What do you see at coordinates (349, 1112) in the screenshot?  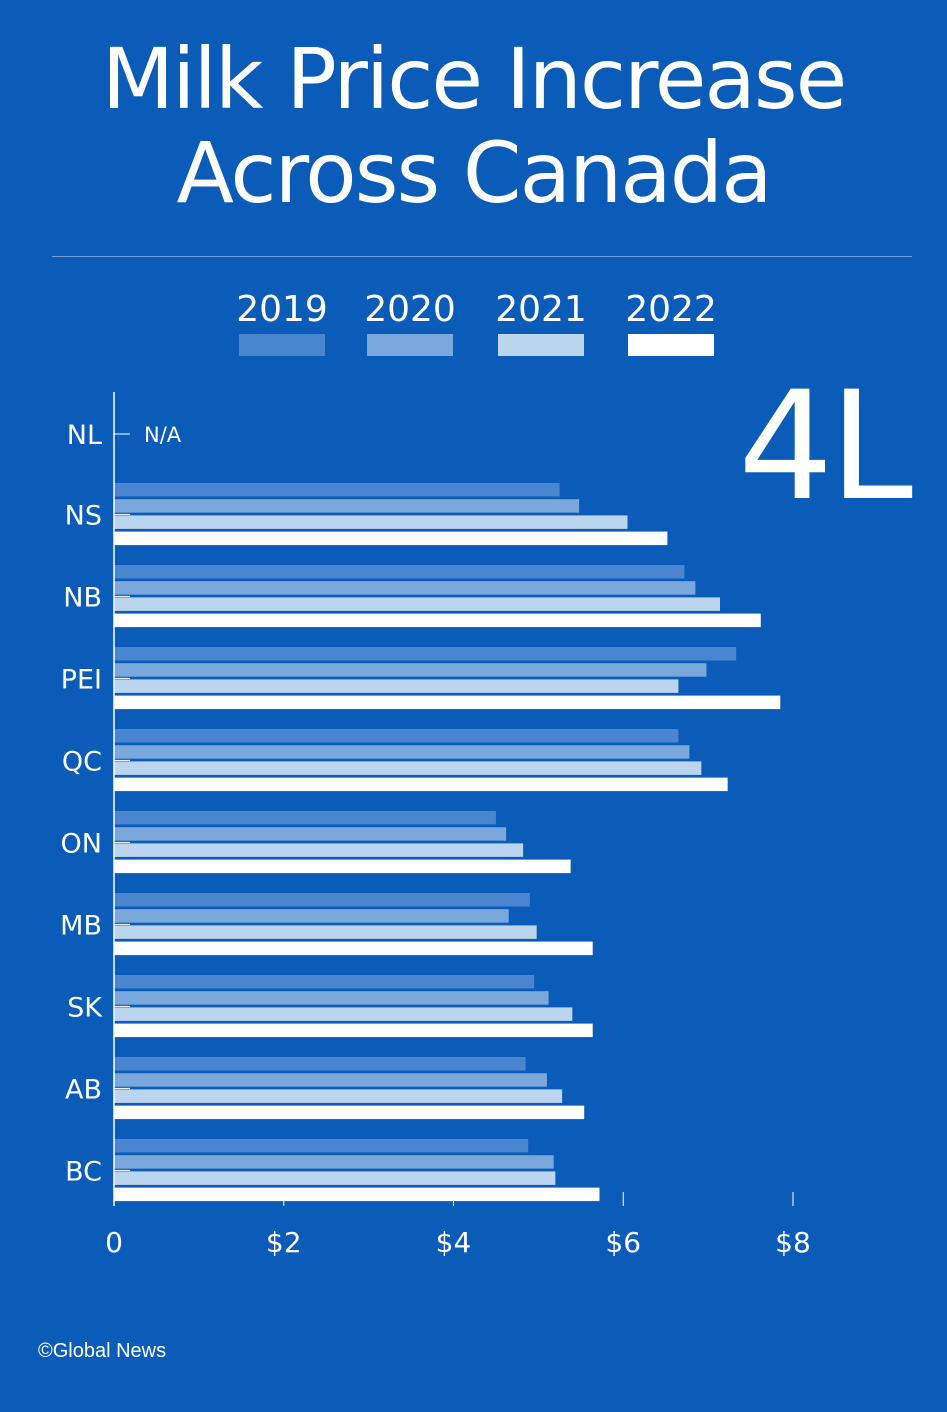 I see `bar-ab-2022` at bounding box center [349, 1112].